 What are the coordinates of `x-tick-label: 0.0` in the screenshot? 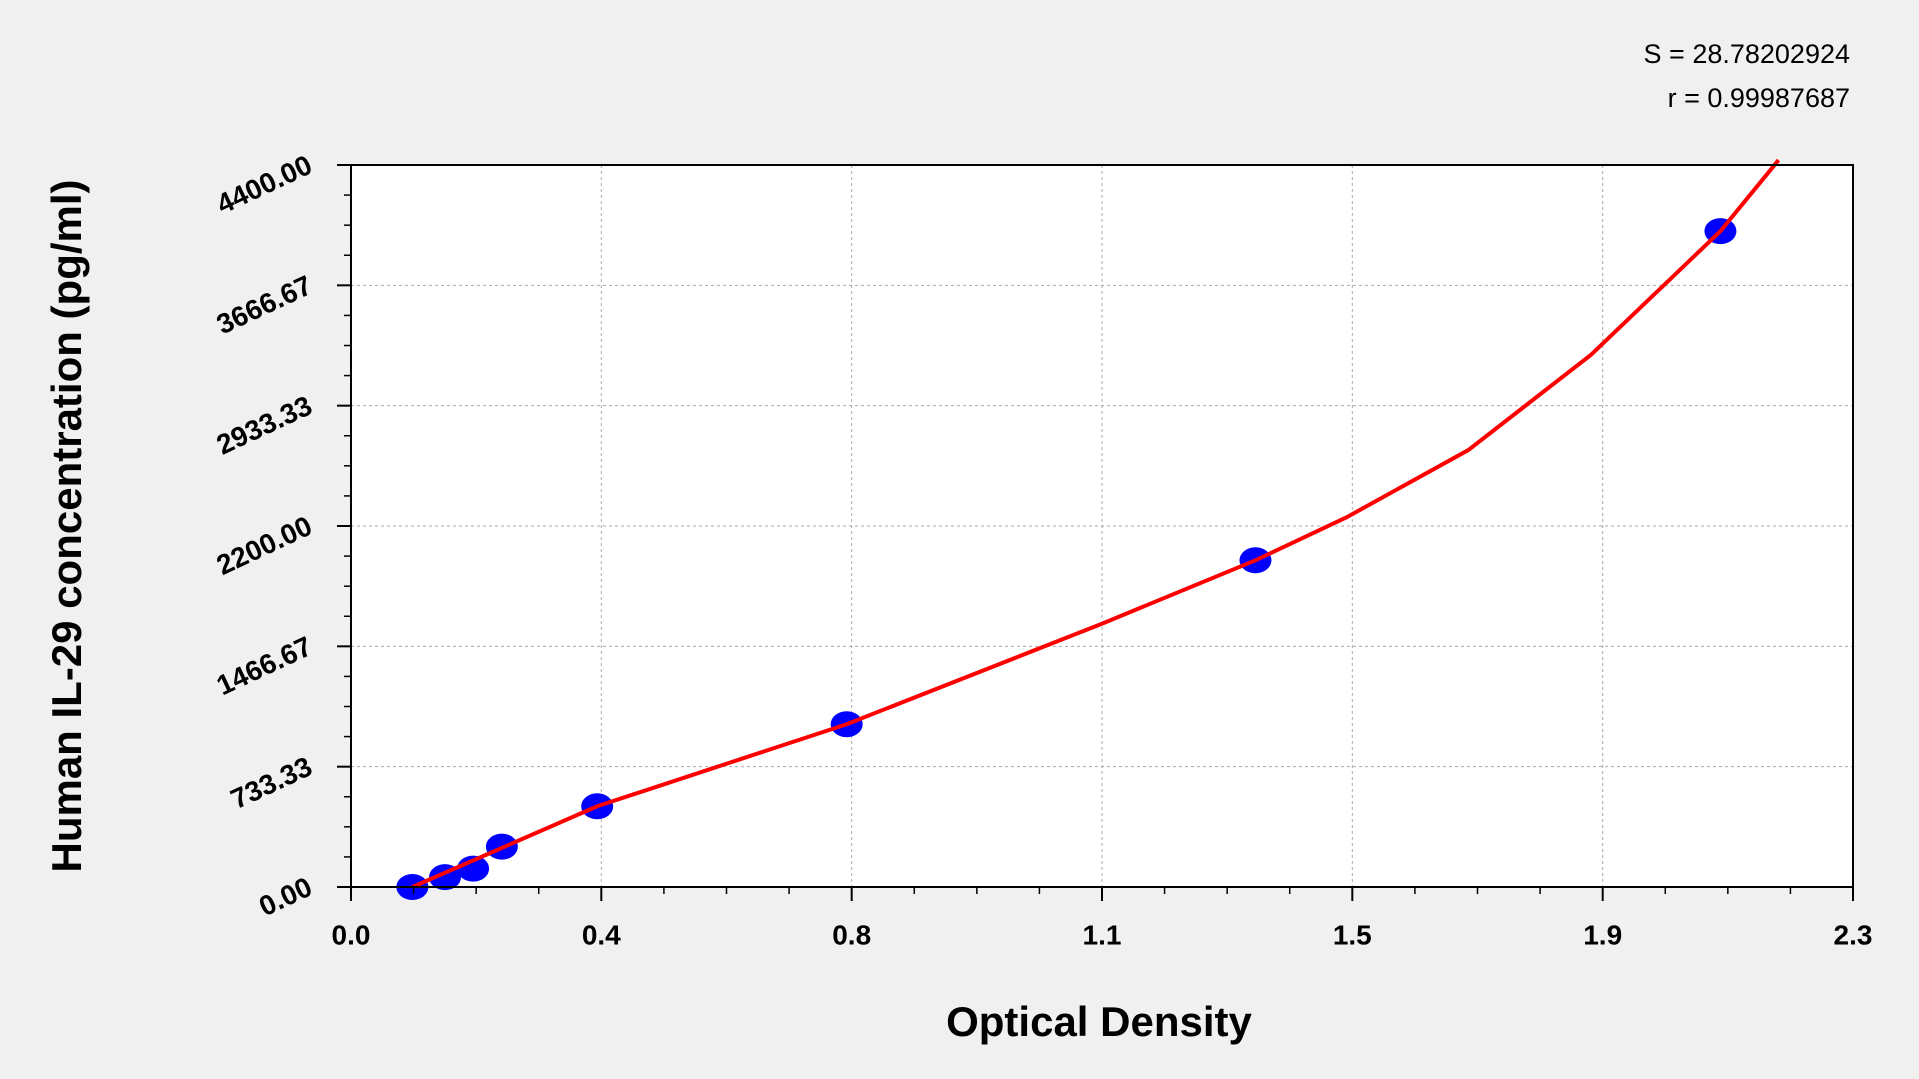 It's located at (351, 934).